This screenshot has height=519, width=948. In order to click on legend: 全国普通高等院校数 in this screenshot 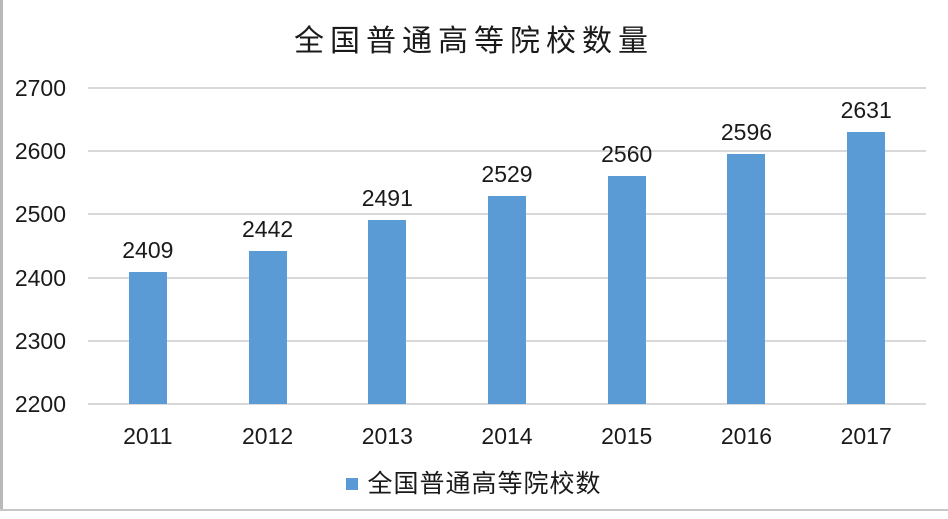, I will do `click(474, 482)`.